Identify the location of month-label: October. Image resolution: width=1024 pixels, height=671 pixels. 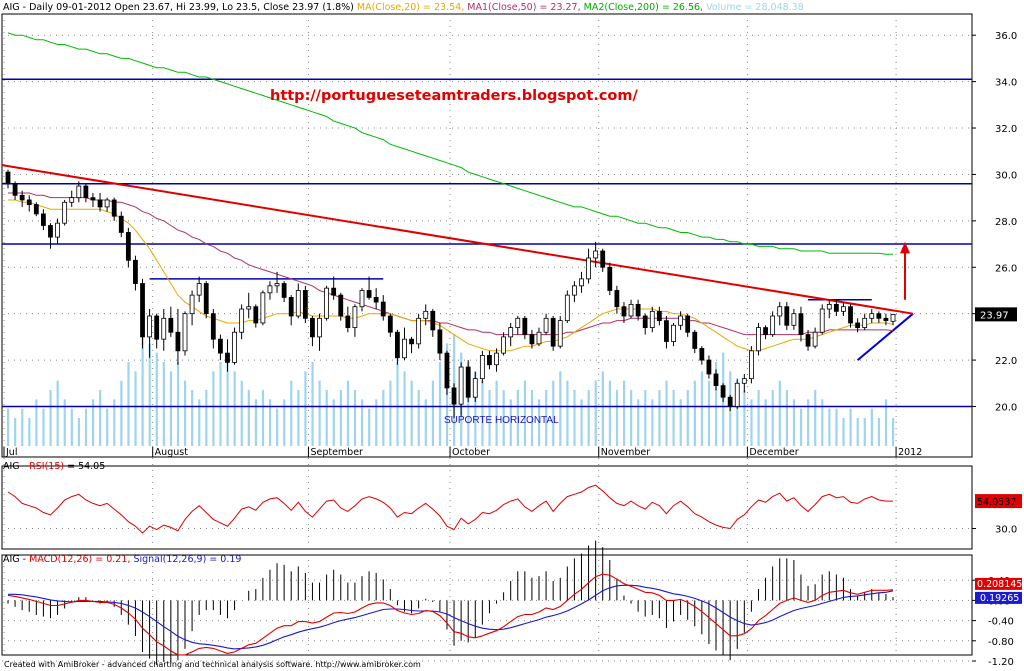
(471, 452).